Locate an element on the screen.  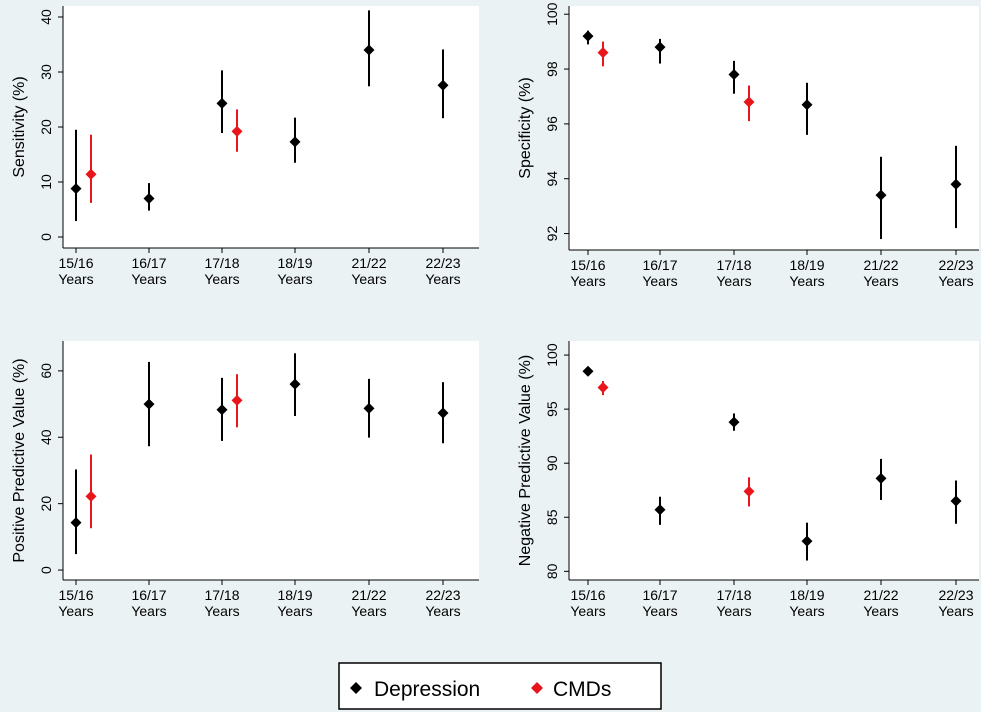
legend-marker-depression is located at coordinates (356, 688).